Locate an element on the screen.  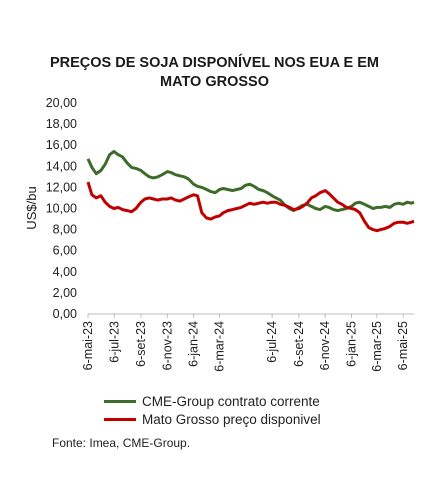
legend-label-cme: CME-Group contrato corrente is located at coordinates (231, 401).